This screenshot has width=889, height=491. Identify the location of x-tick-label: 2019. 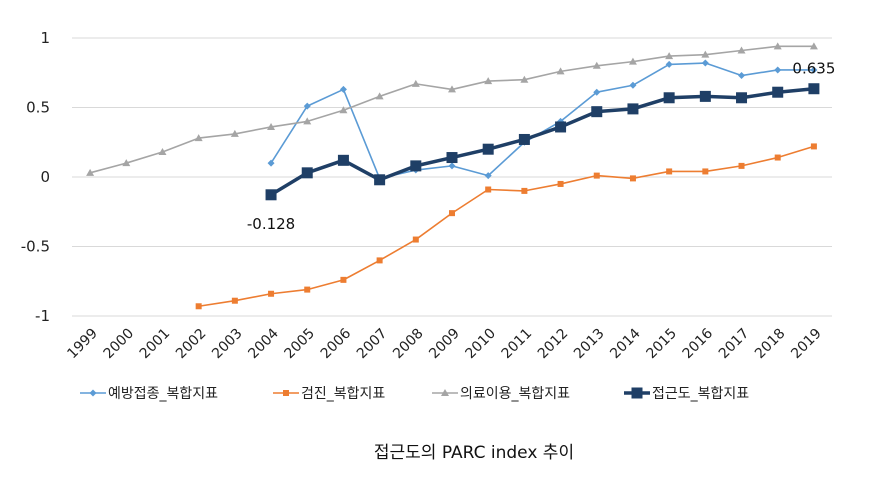
(806, 344).